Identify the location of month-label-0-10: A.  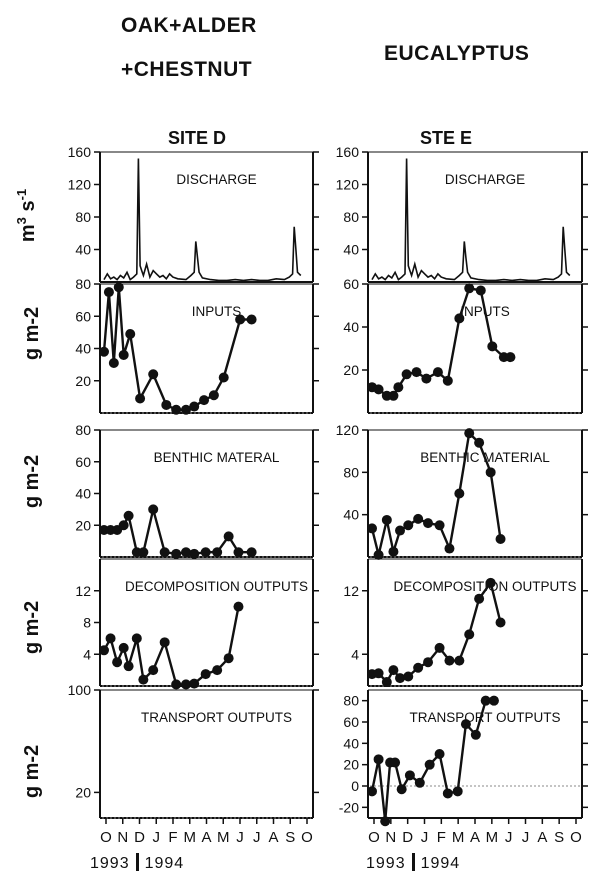
(273, 837).